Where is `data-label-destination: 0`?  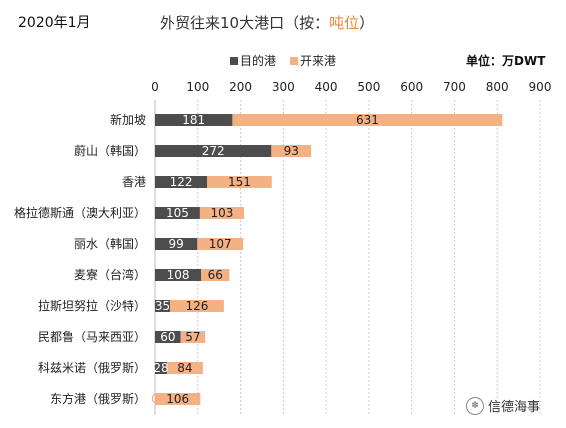
data-label-destination: 0 is located at coordinates (155, 399).